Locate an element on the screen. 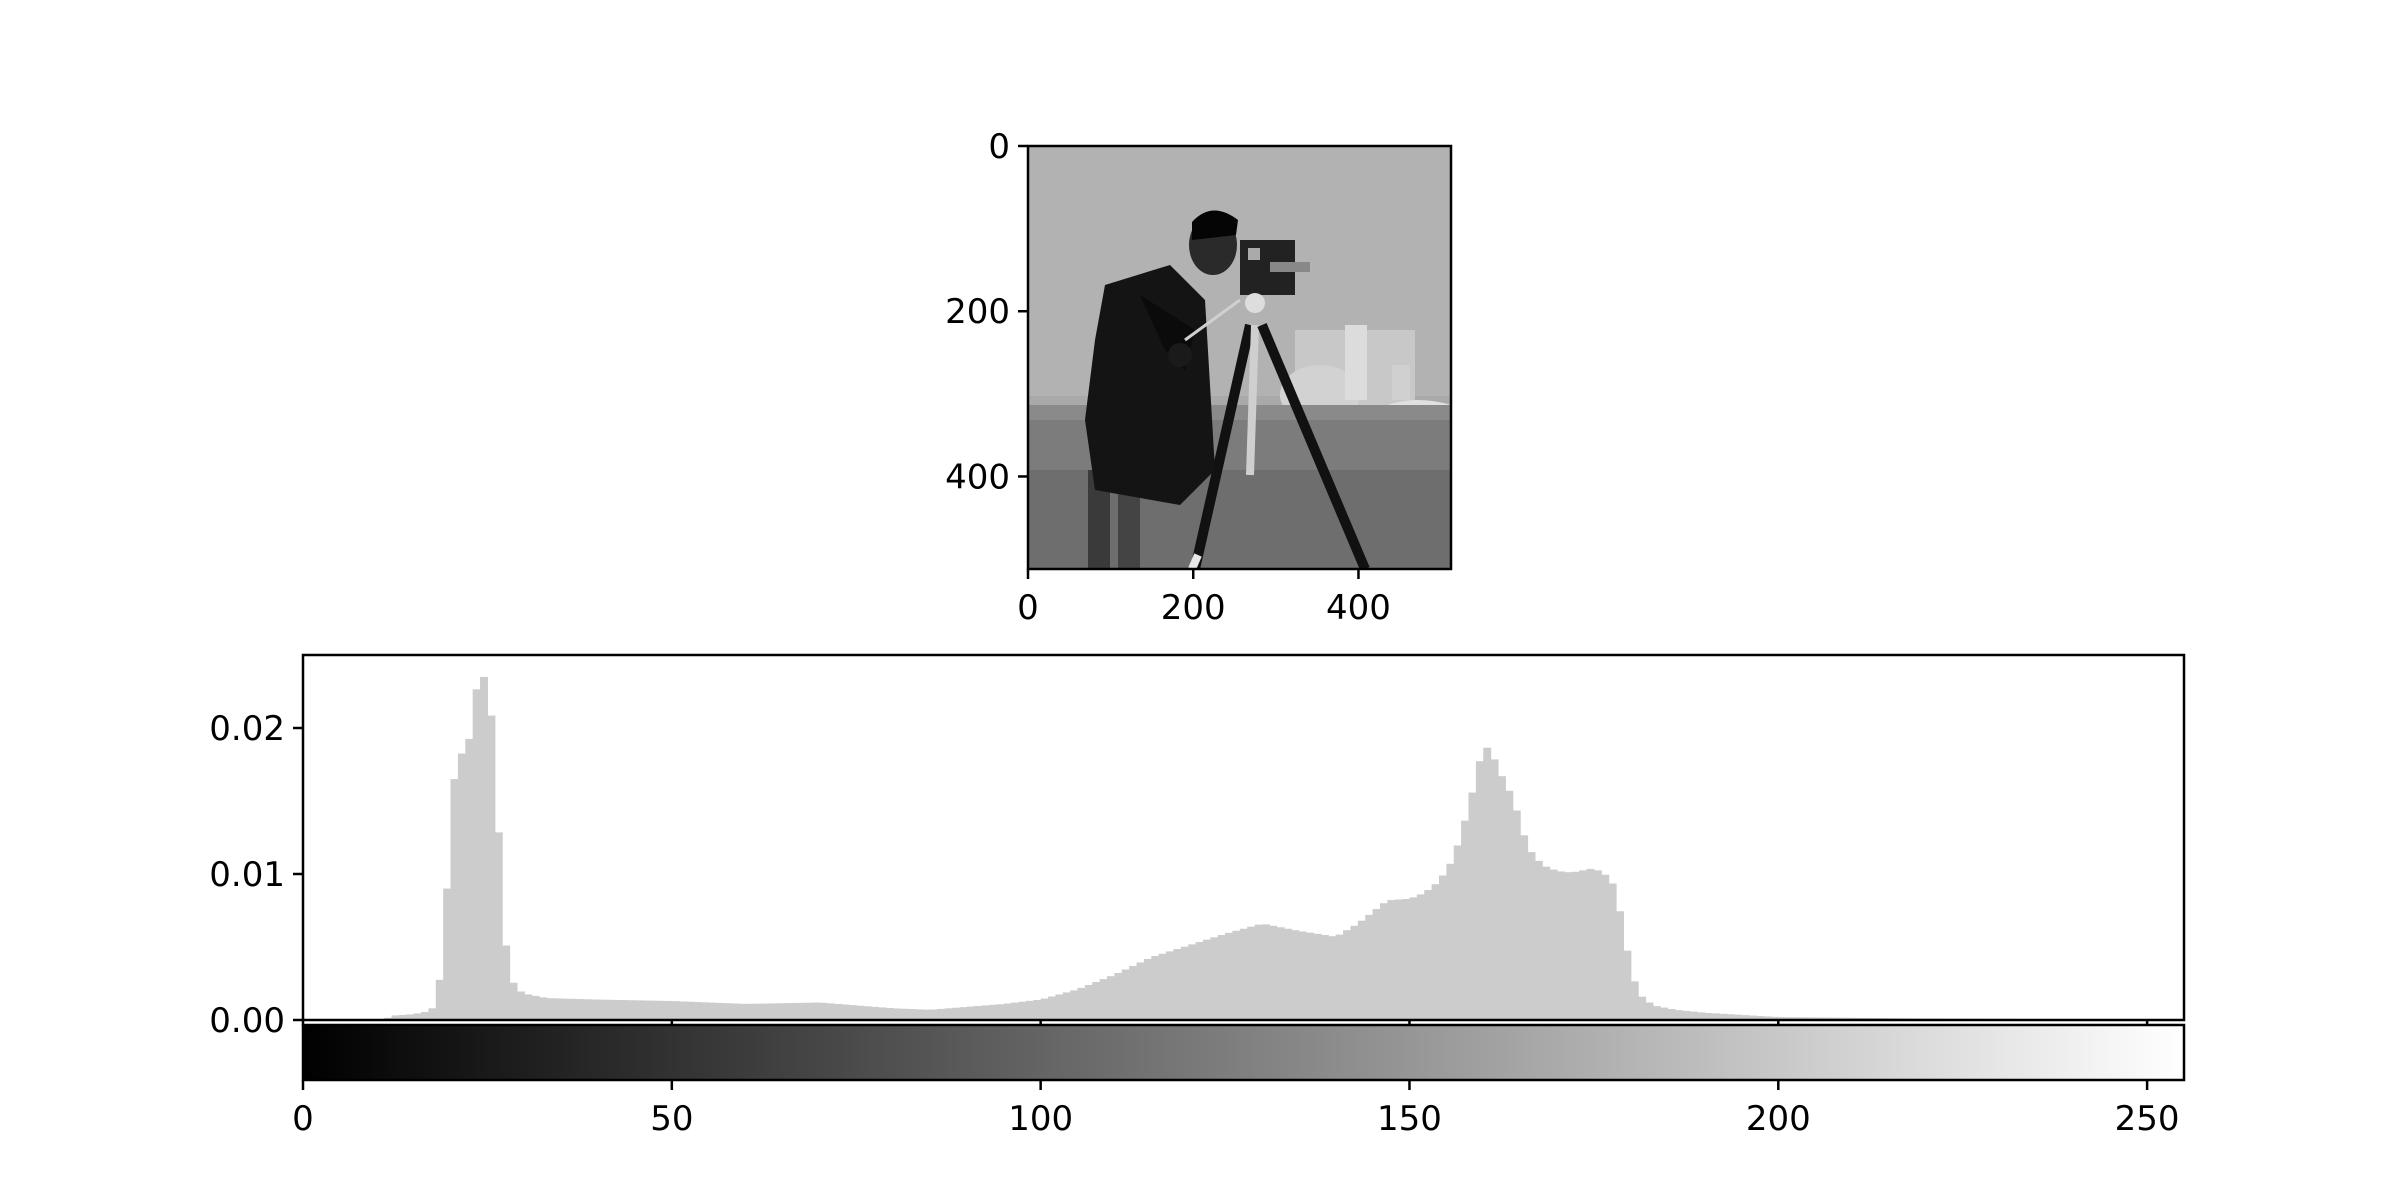  colorbar-frame is located at coordinates (1243, 1052).